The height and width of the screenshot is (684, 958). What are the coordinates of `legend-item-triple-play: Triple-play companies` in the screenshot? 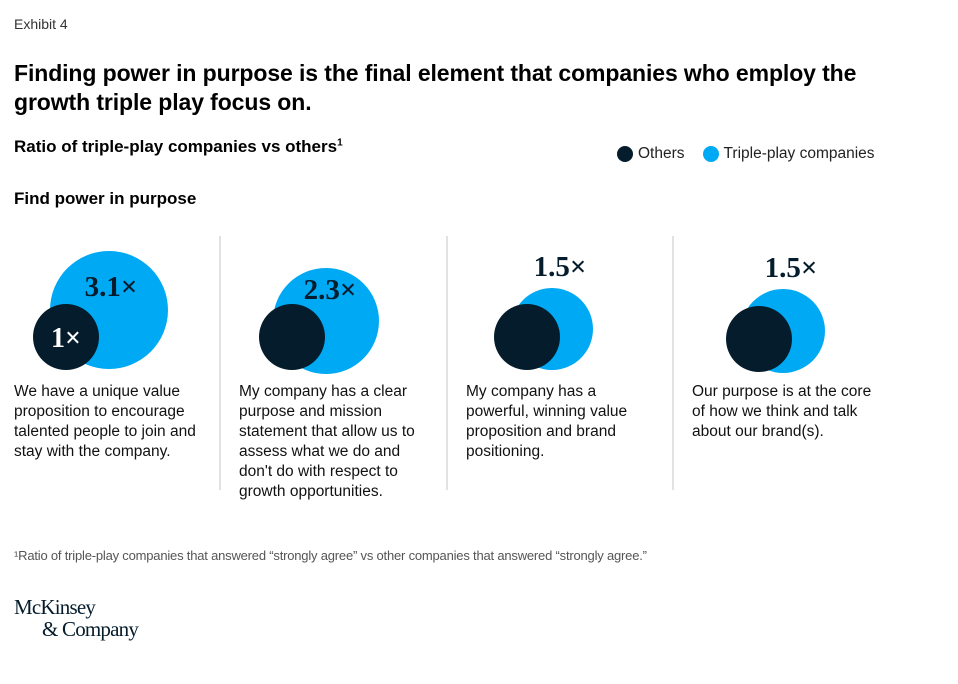 It's located at (788, 154).